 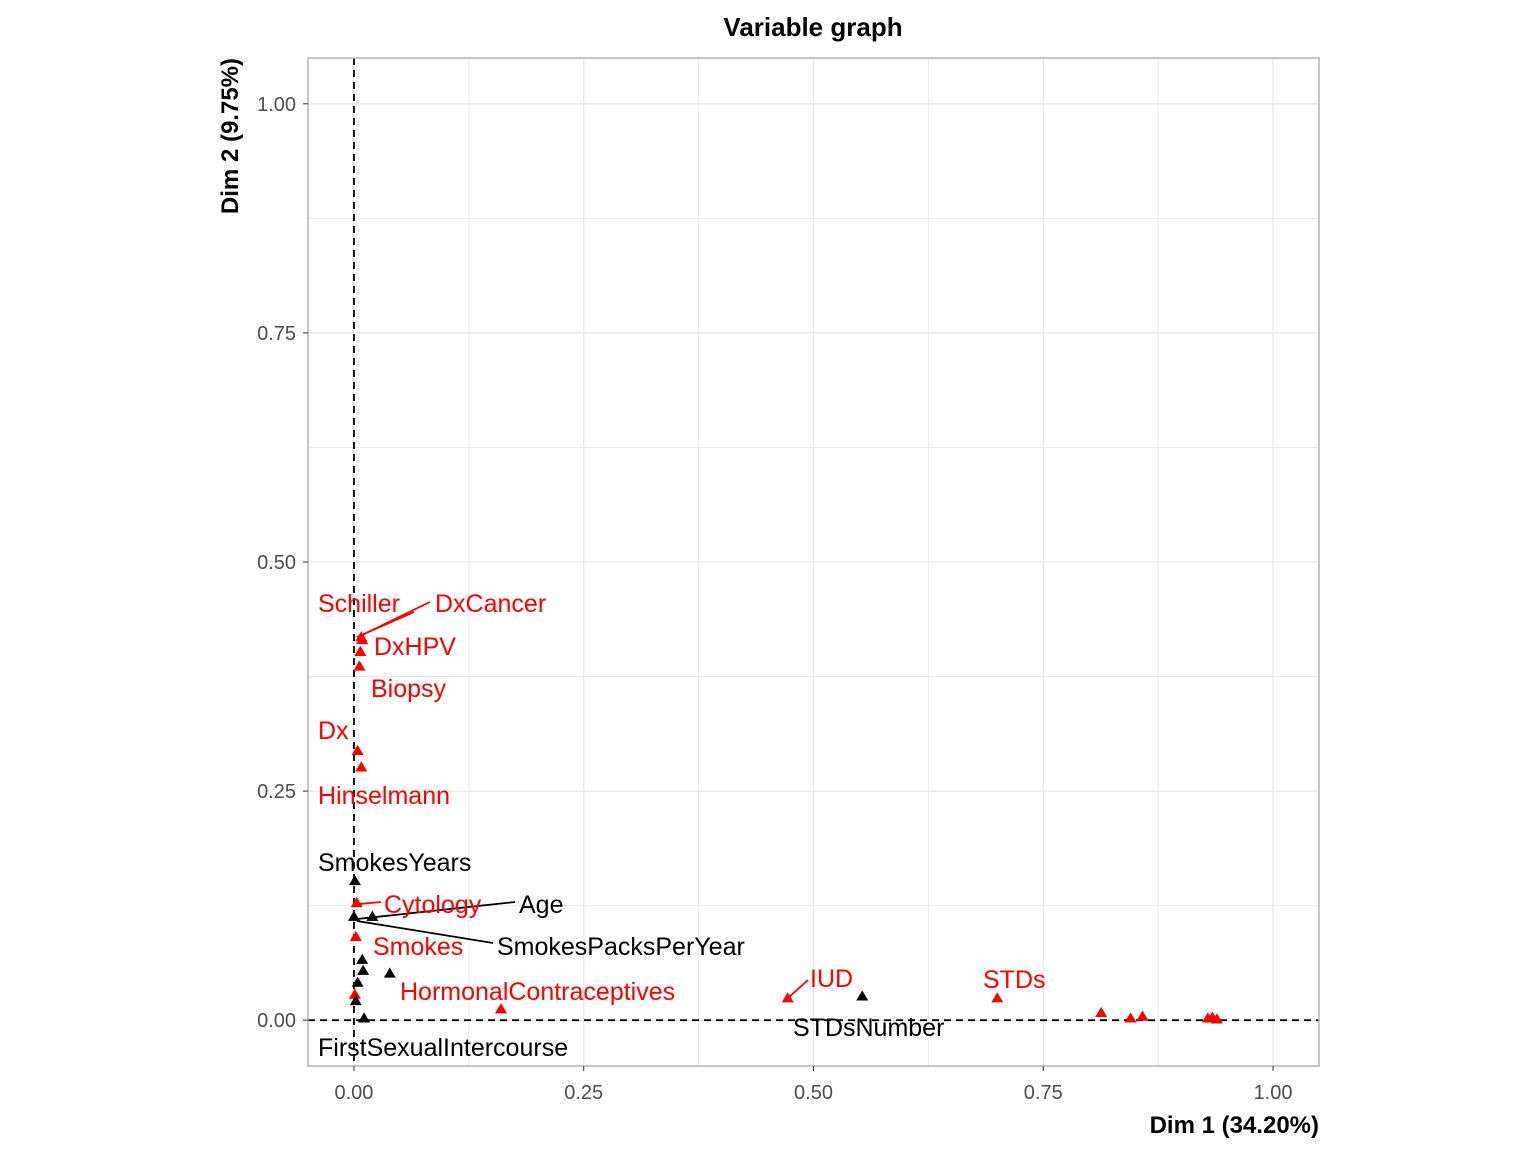 I want to click on label-smokes: Smokes, so click(x=418, y=947).